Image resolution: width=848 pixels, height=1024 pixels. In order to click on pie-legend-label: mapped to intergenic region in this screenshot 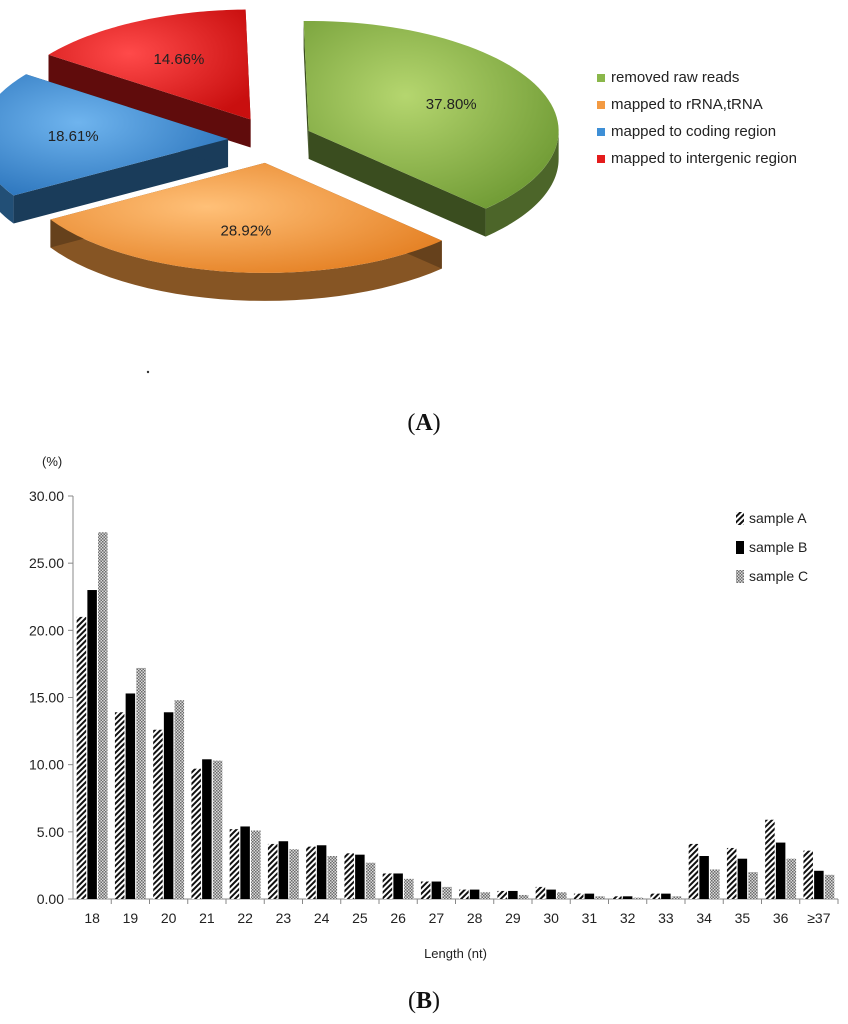, I will do `click(704, 158)`.